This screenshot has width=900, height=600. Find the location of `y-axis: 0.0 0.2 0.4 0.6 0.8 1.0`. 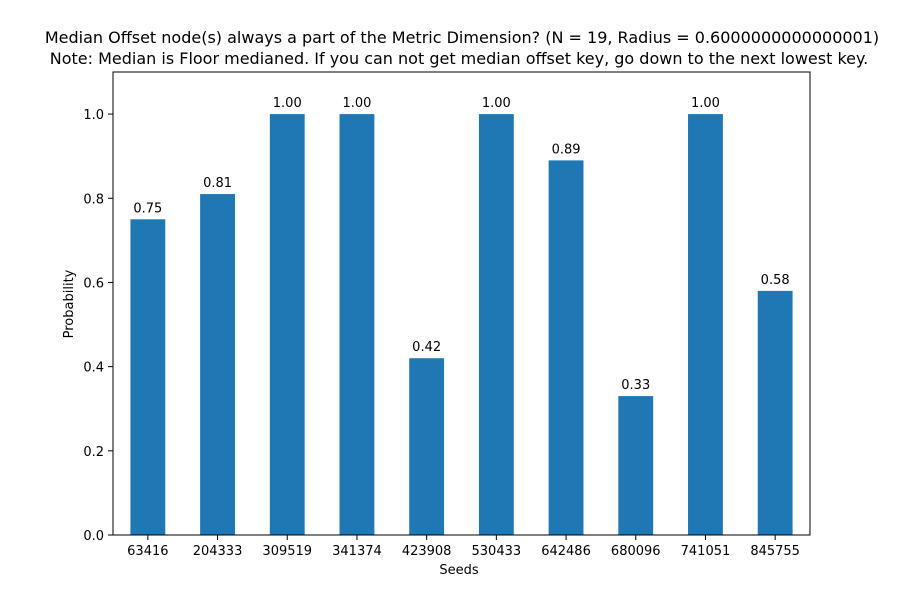

y-axis: 0.0 0.2 0.4 0.6 0.8 1.0 is located at coordinates (98, 326).